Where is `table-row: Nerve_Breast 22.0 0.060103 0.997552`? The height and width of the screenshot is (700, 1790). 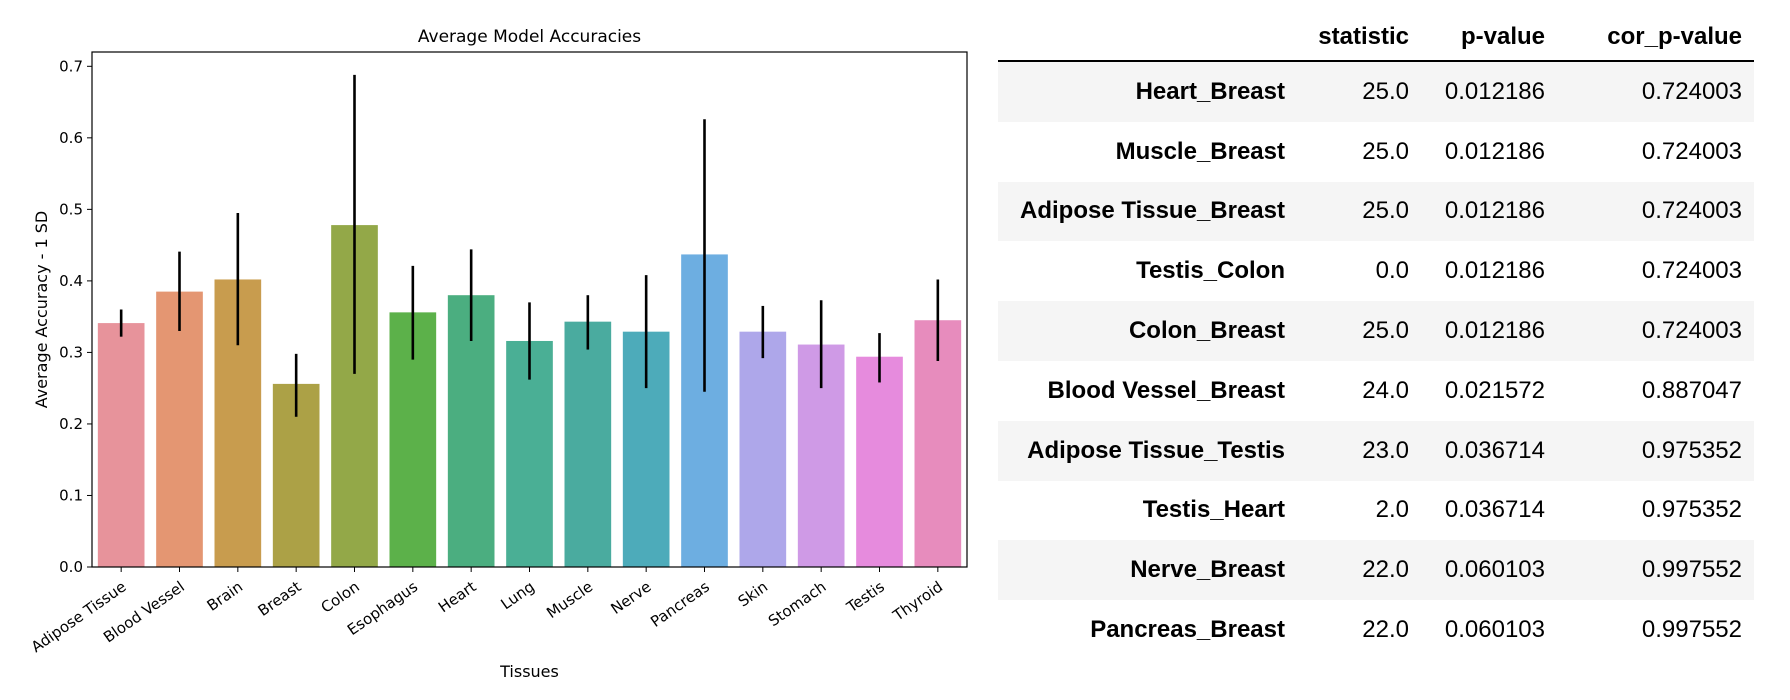
table-row: Nerve_Breast 22.0 0.060103 0.997552 is located at coordinates (1376, 570).